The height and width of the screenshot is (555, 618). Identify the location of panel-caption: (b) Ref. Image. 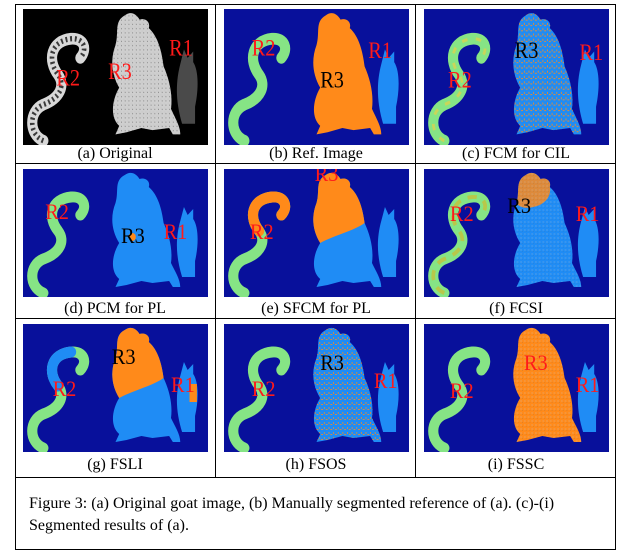
(316, 153).